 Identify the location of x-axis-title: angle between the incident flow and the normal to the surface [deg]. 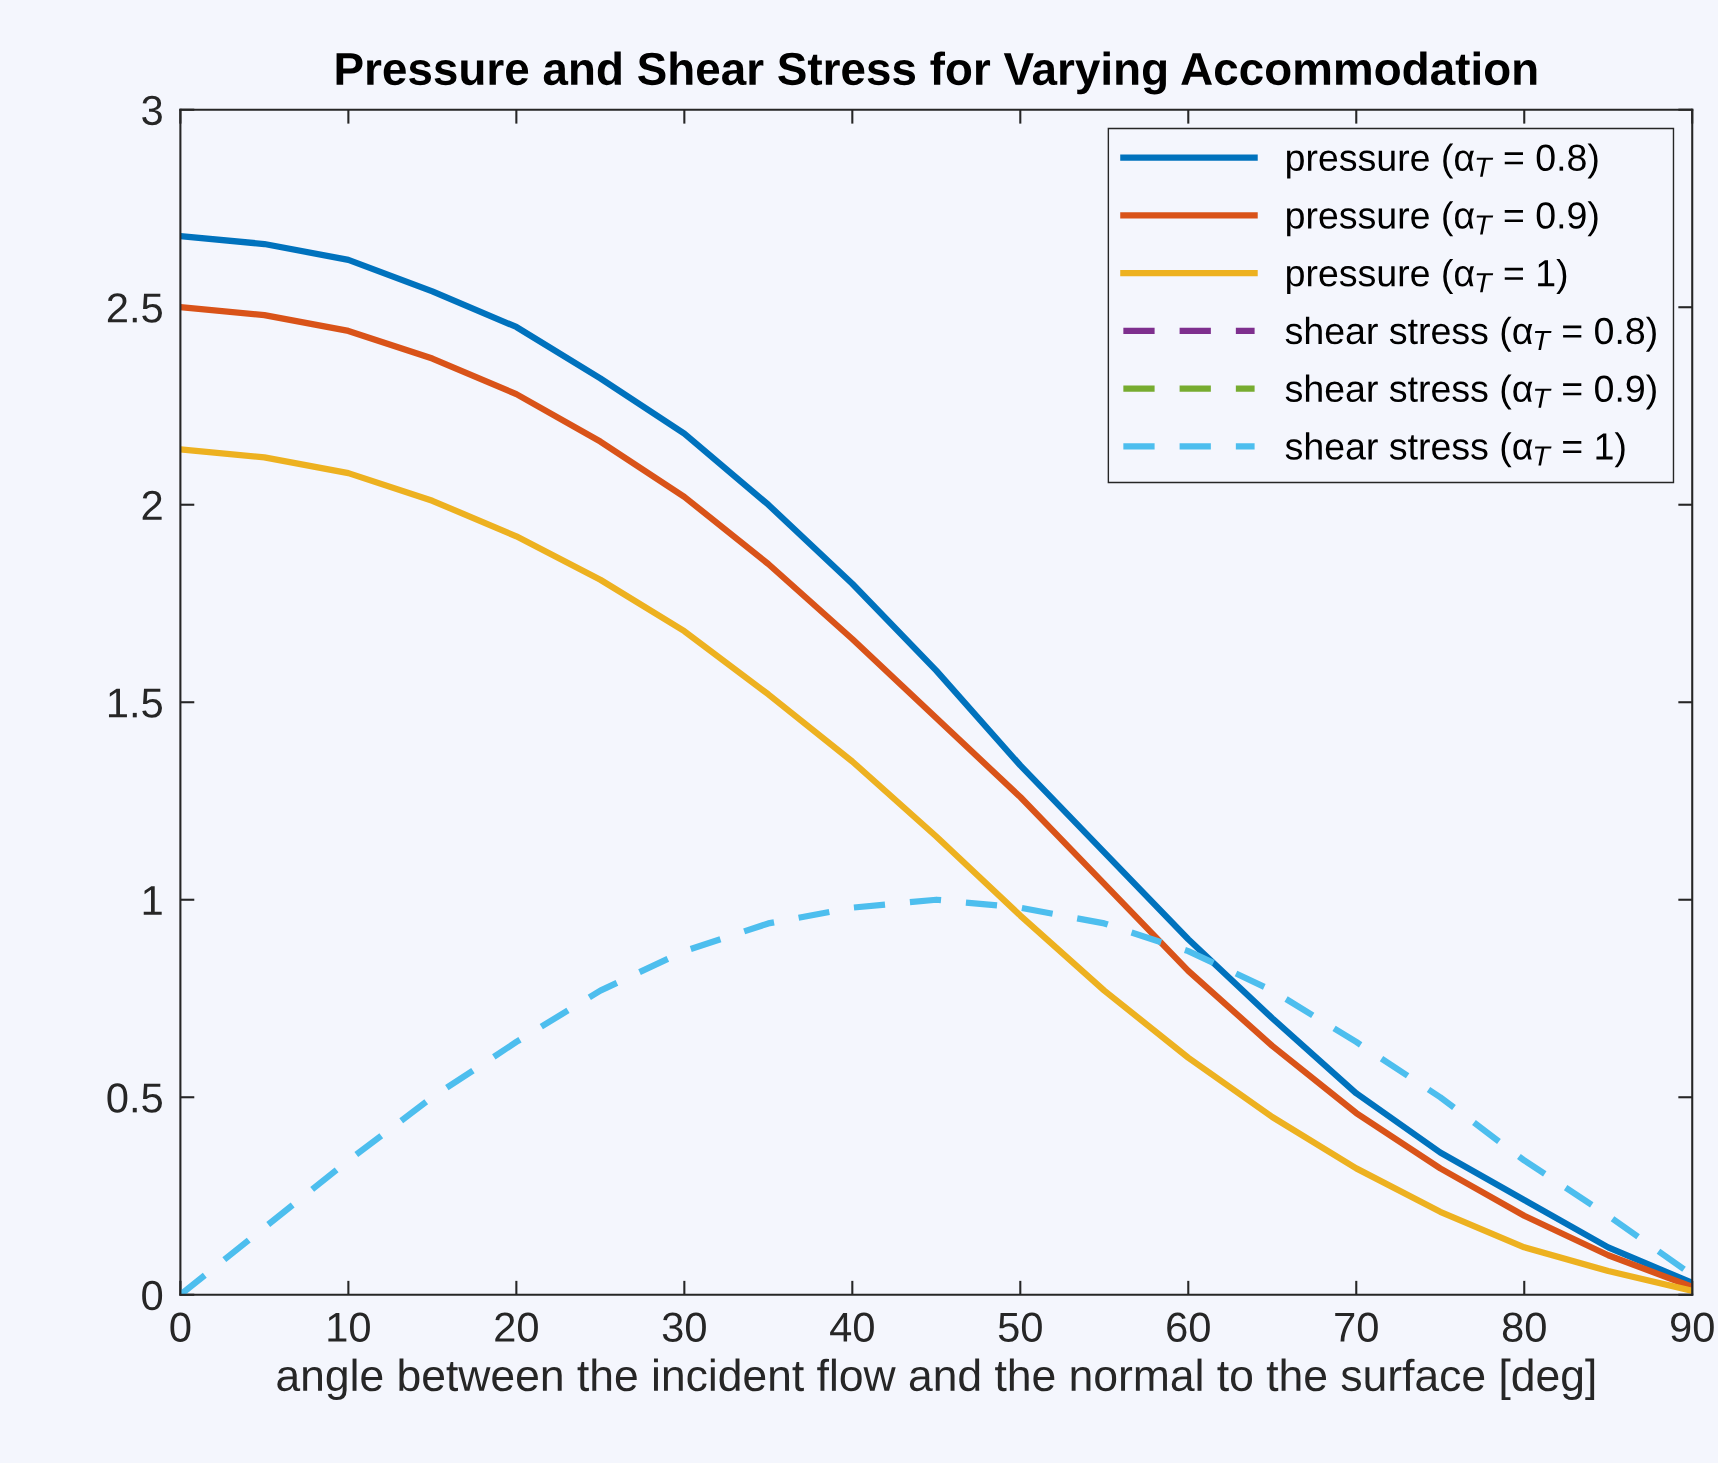
(936, 1379).